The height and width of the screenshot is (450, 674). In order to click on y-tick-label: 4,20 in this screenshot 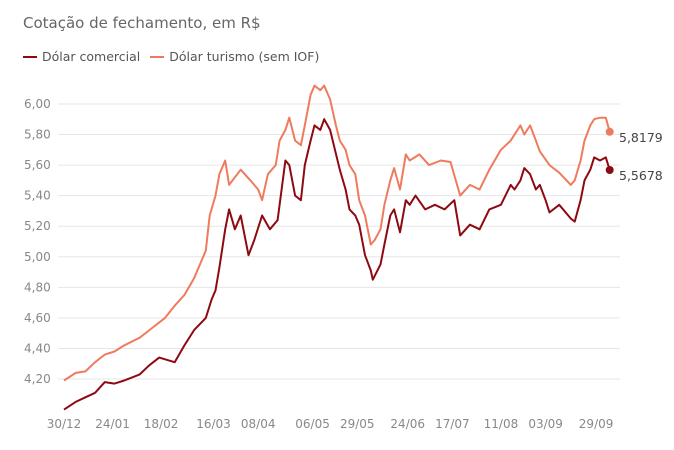, I will do `click(37, 379)`.